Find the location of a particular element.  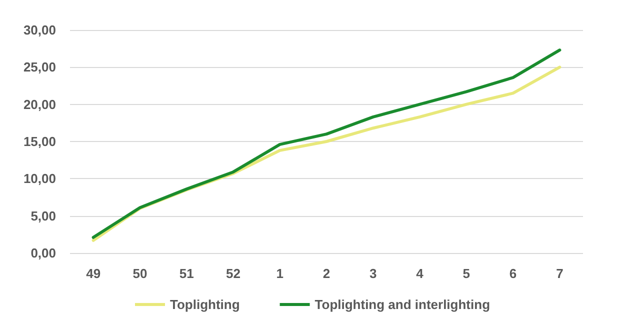

x-tick-label: 6 is located at coordinates (513, 273).